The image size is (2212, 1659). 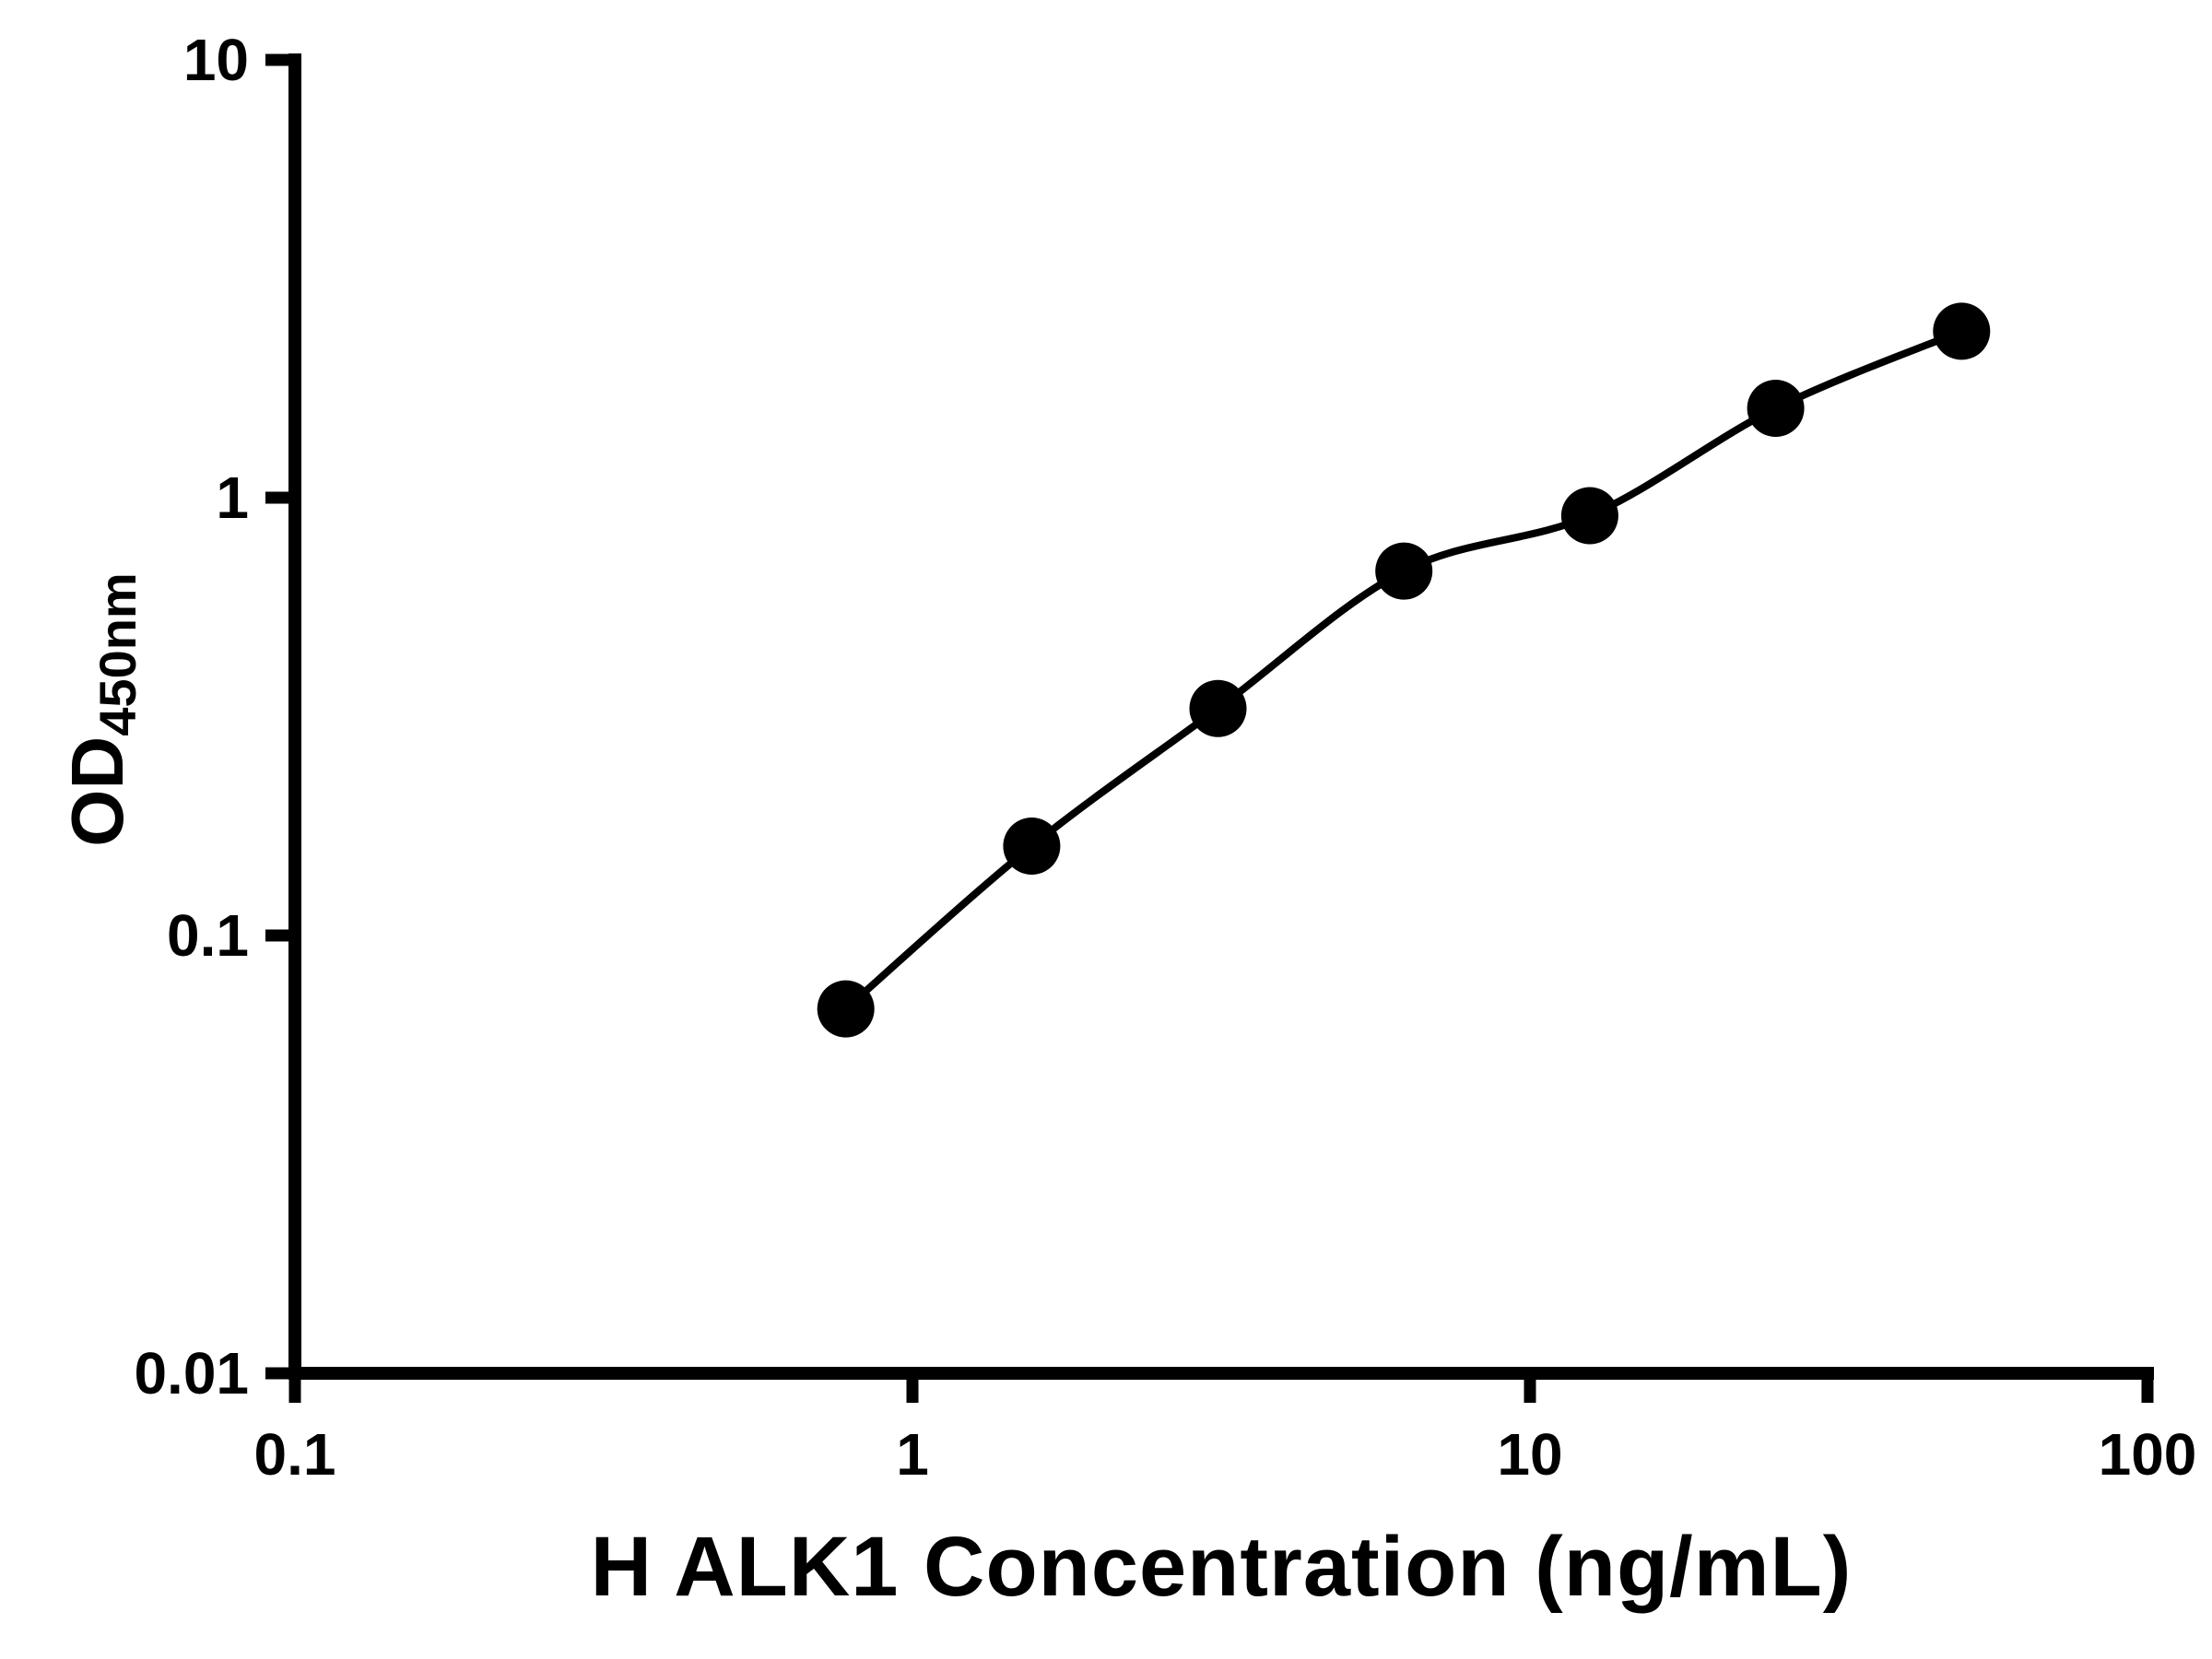 I want to click on y-axis-title-main: OD, so click(x=97, y=791).